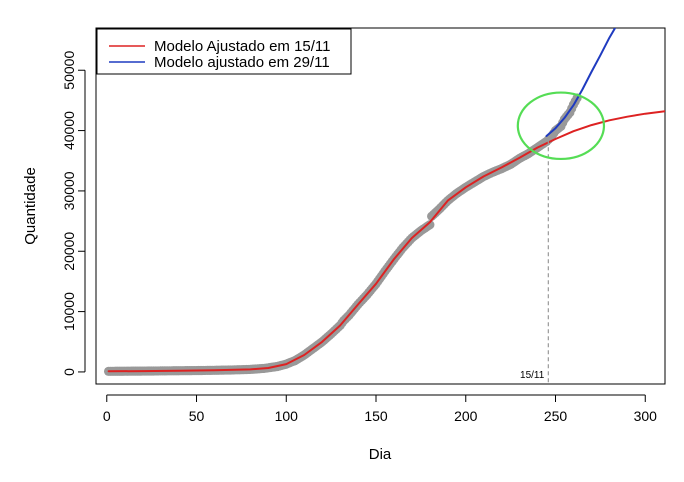 This screenshot has height=482, width=684. What do you see at coordinates (69, 372) in the screenshot?
I see `y-tick-label: 0` at bounding box center [69, 372].